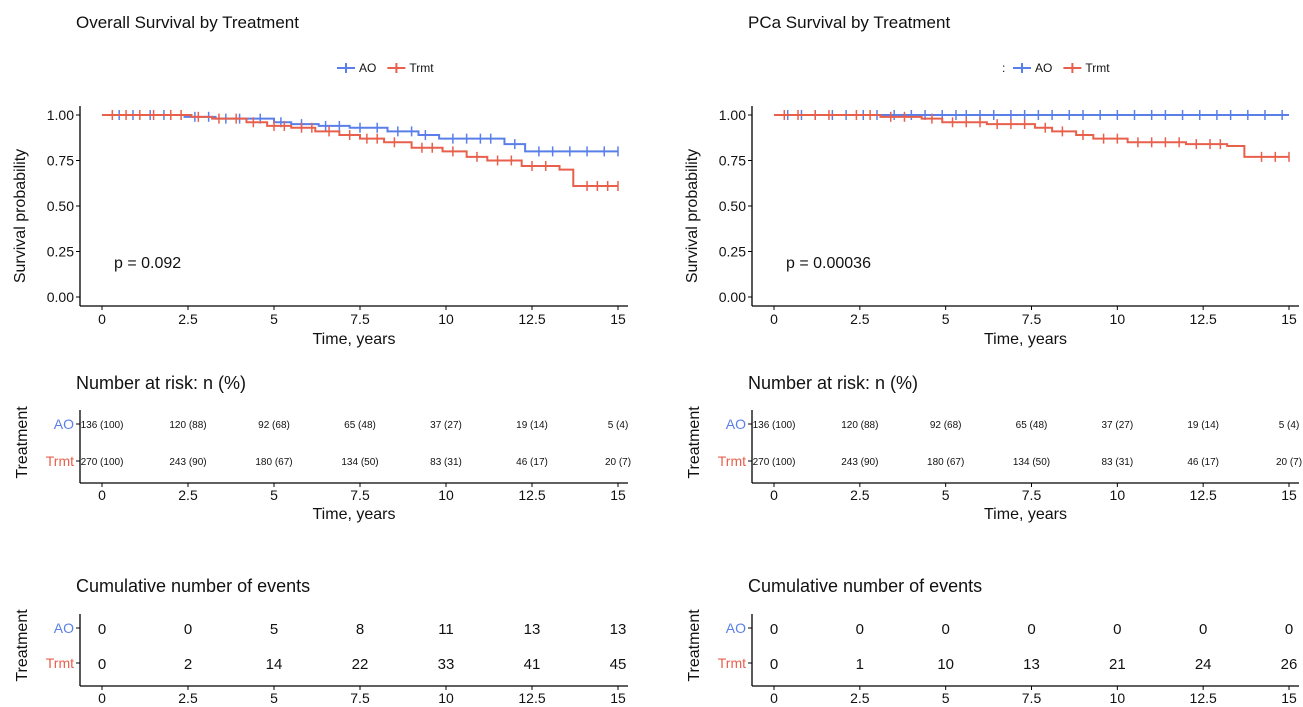 Image resolution: width=1303 pixels, height=707 pixels. Describe the element at coordinates (1117, 664) in the screenshot. I see `table-cell: 21` at that location.